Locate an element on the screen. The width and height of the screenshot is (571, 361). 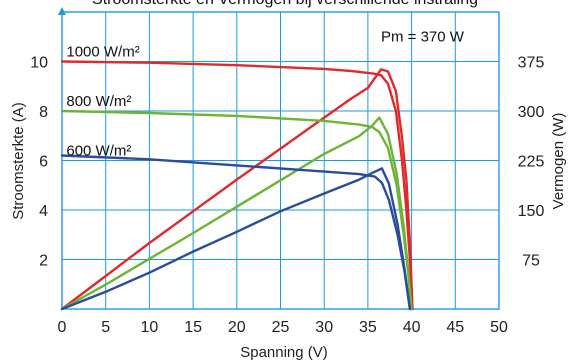
x-tick-label: 45 is located at coordinates (455, 327).